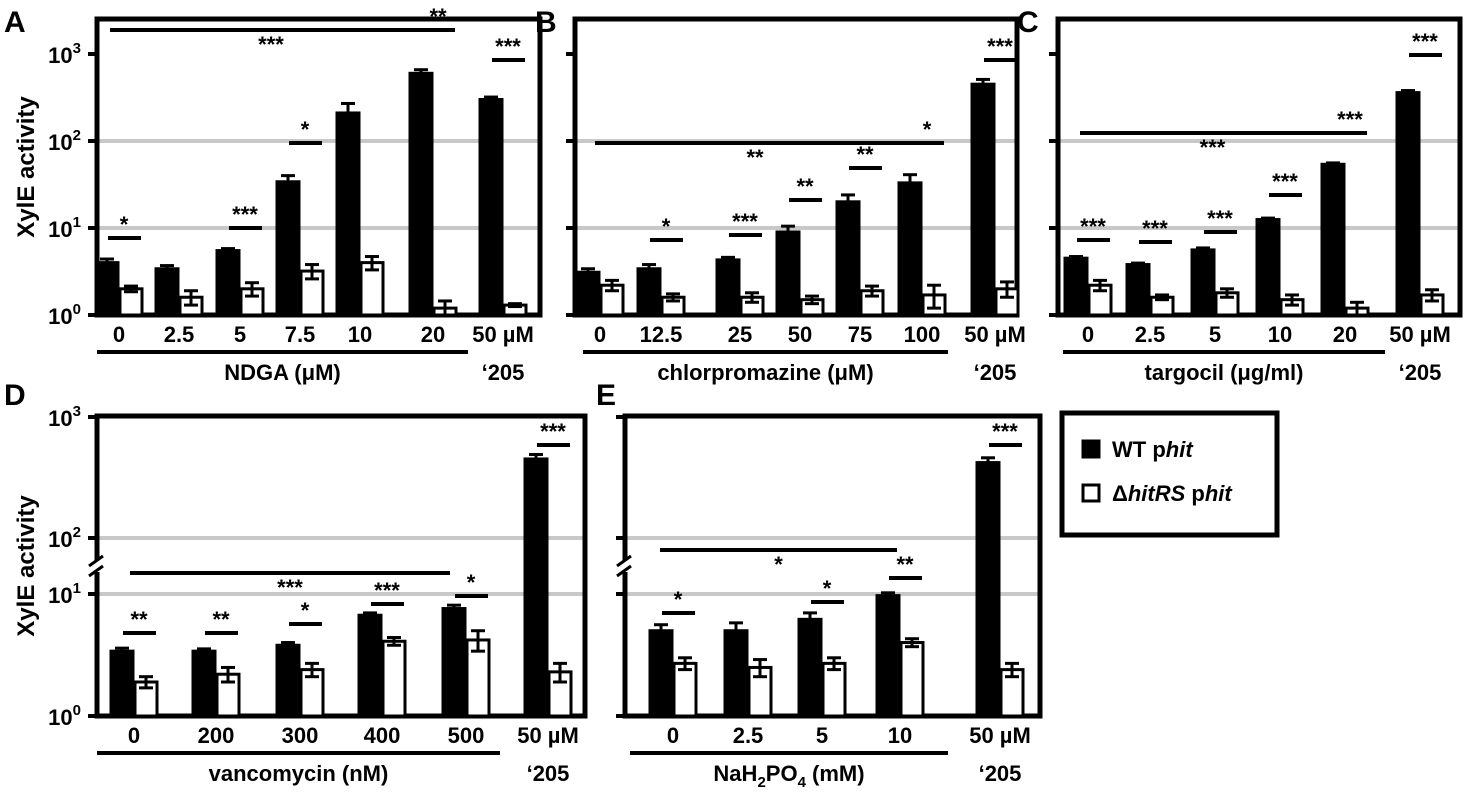 The height and width of the screenshot is (800, 1467). What do you see at coordinates (778, 564) in the screenshot?
I see `span-sig-label: *` at bounding box center [778, 564].